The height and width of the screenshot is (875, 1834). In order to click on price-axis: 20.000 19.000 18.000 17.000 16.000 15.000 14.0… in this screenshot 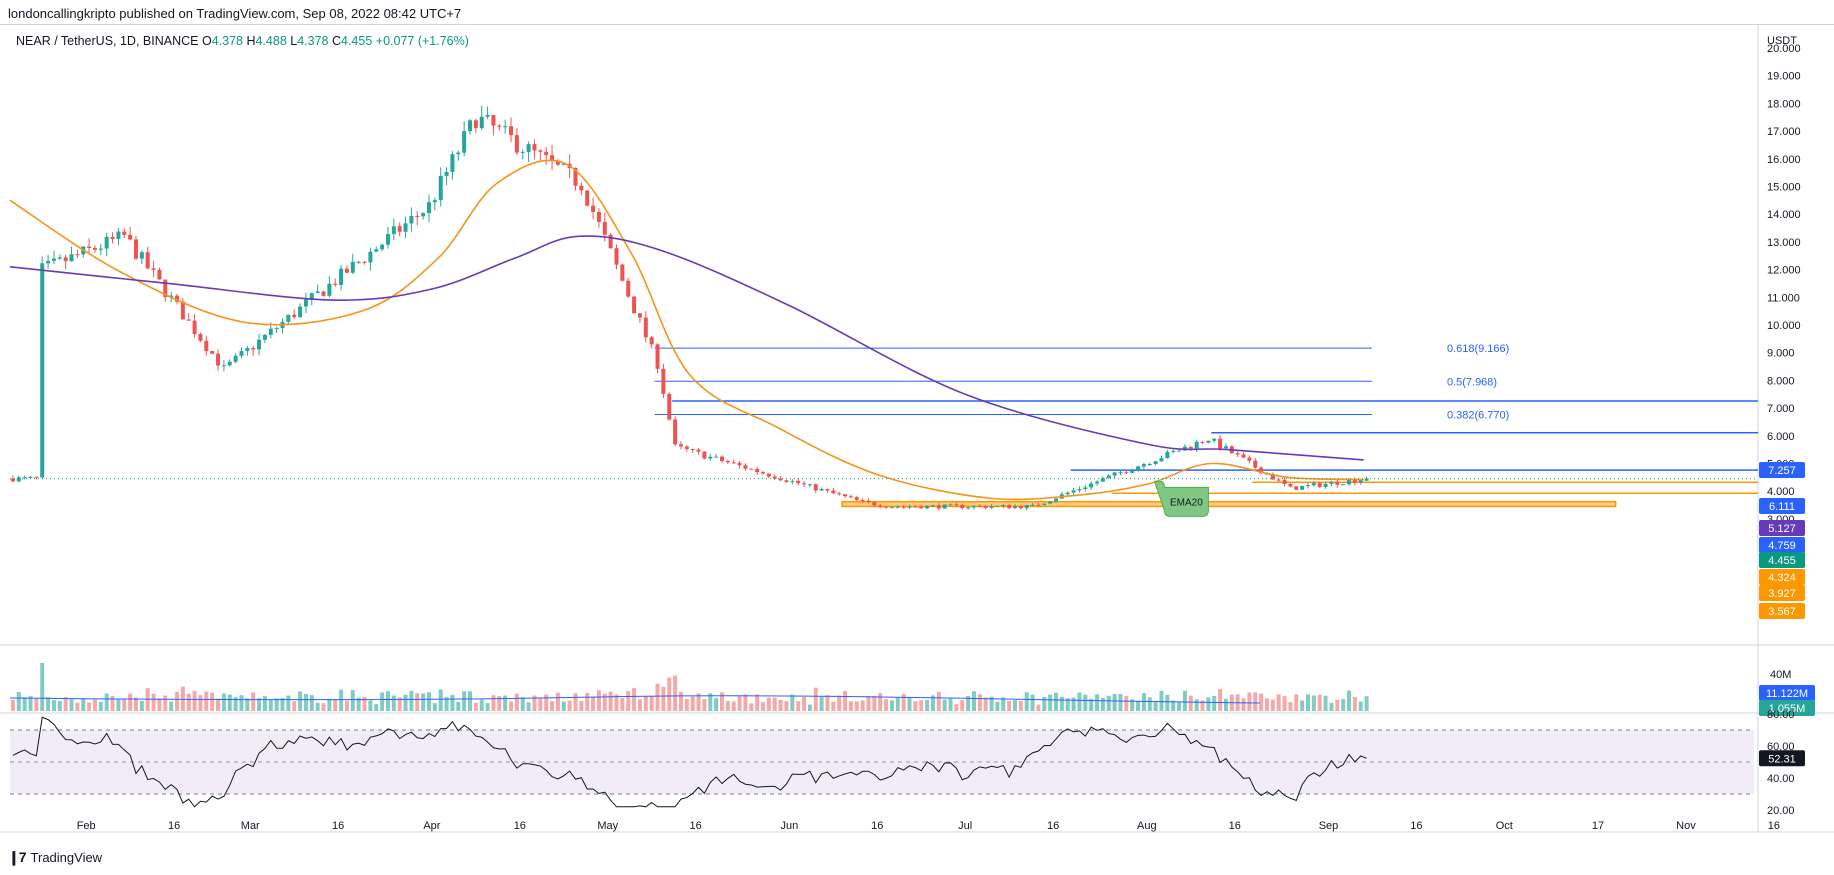, I will do `click(1784, 298)`.